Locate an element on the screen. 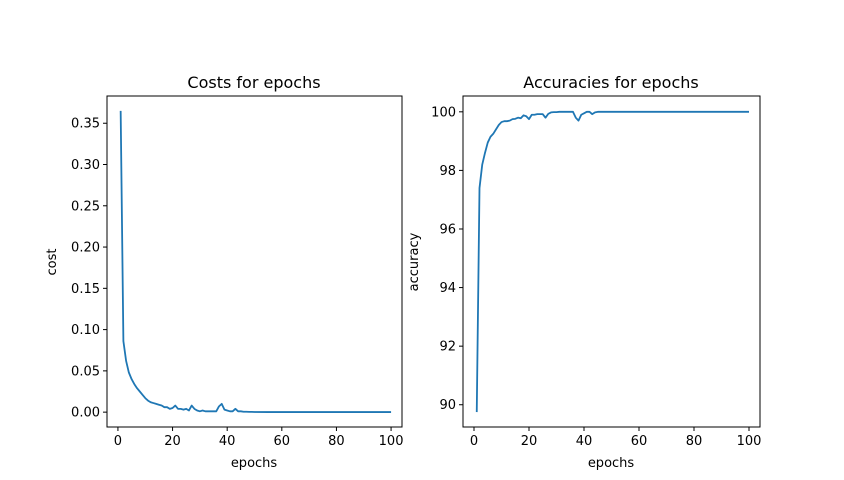 The width and height of the screenshot is (844, 480). cost-chart-ylabel: cost is located at coordinates (52, 262).